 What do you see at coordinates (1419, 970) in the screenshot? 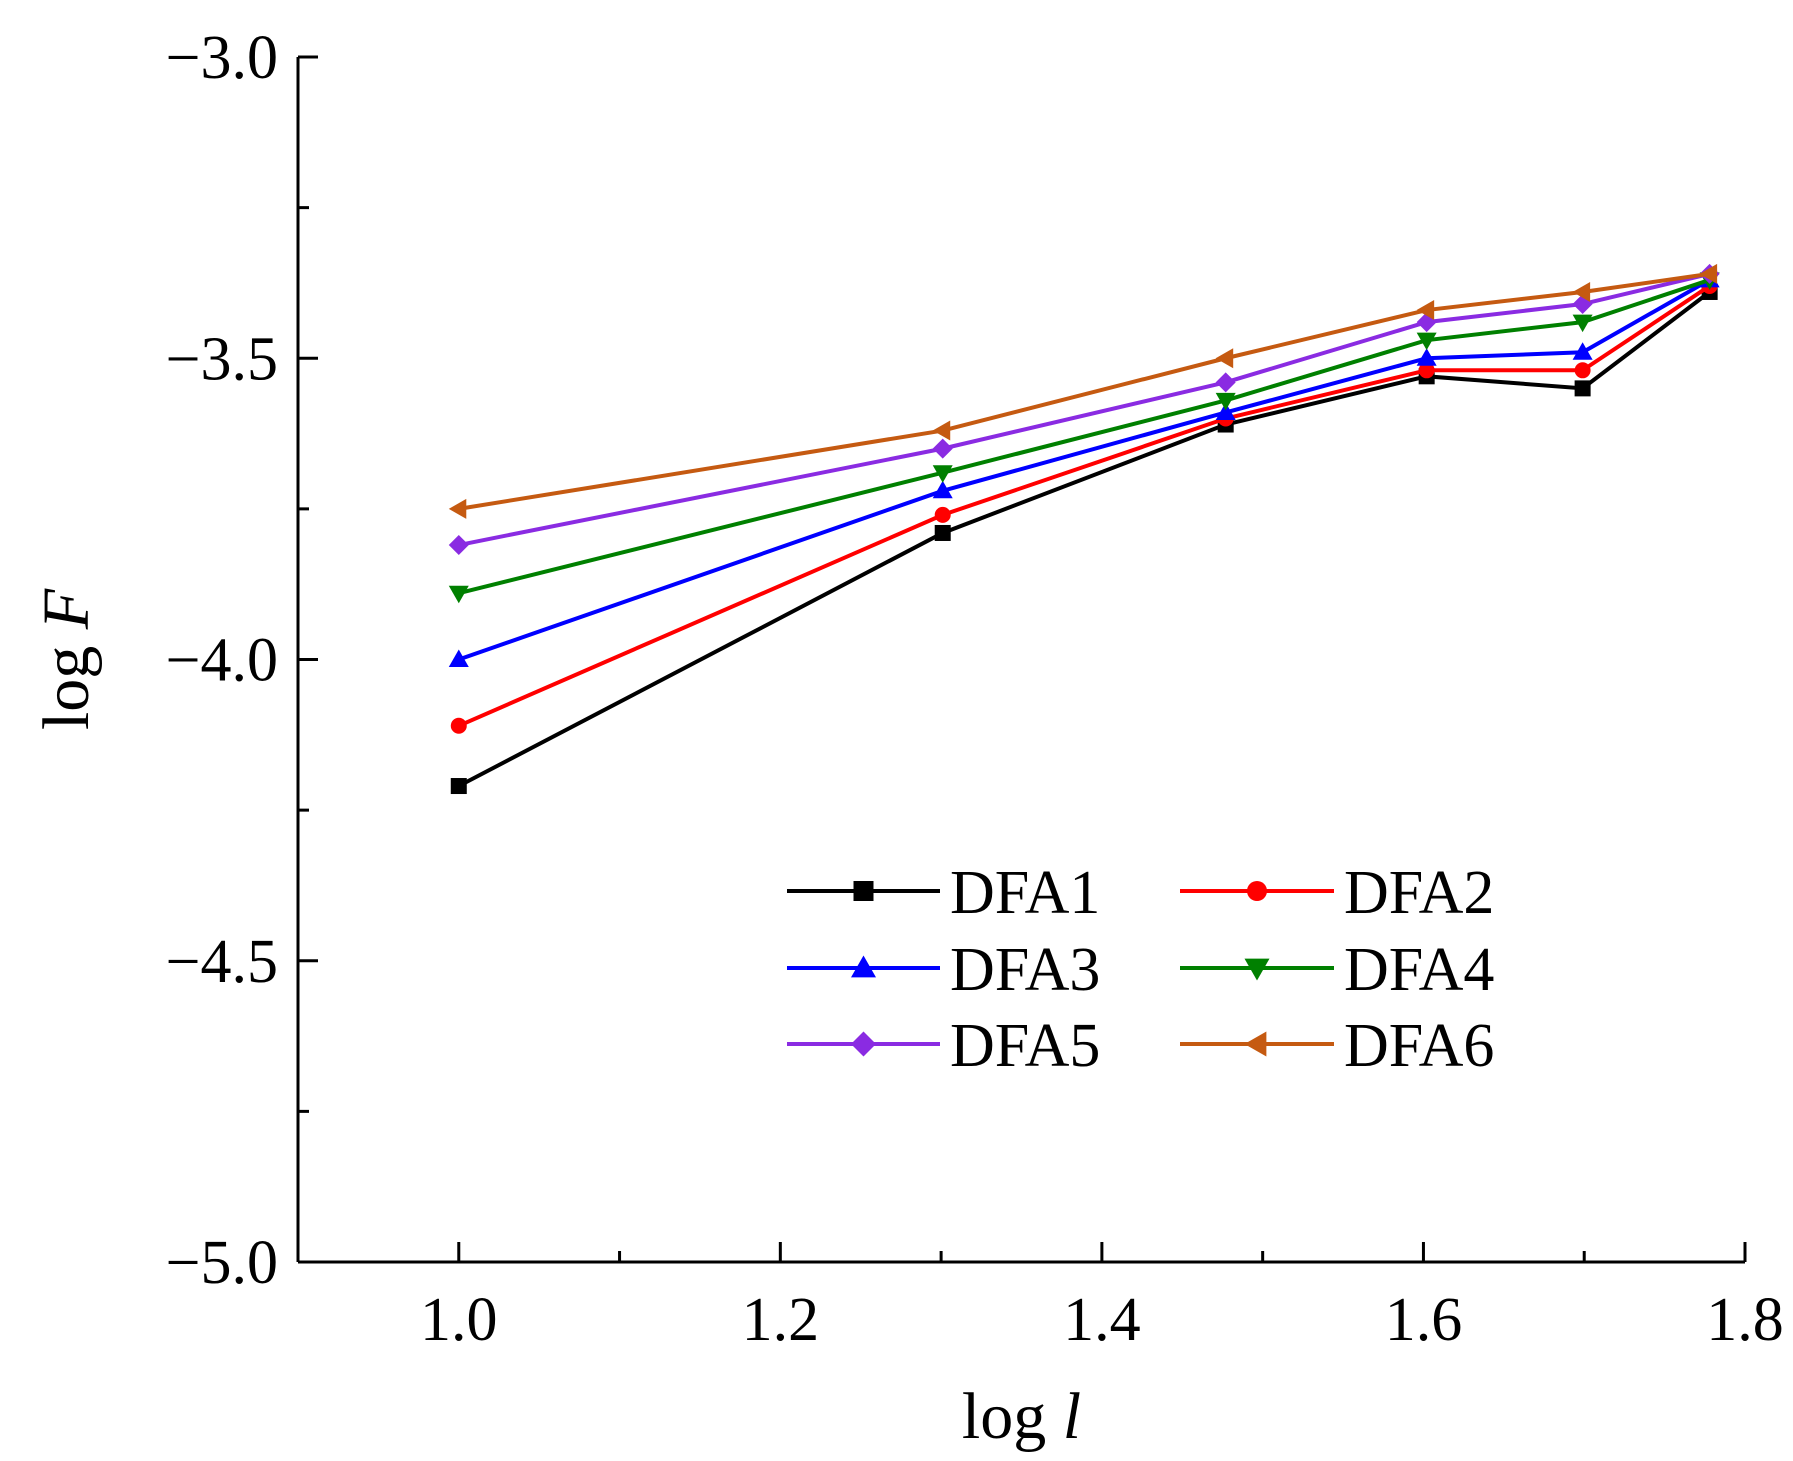
I see `legend-label-dfa4: DFA4` at bounding box center [1419, 970].